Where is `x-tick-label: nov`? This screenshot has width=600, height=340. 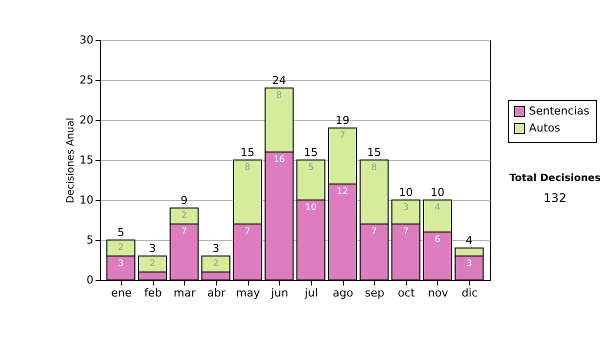
x-tick-label: nov is located at coordinates (438, 293).